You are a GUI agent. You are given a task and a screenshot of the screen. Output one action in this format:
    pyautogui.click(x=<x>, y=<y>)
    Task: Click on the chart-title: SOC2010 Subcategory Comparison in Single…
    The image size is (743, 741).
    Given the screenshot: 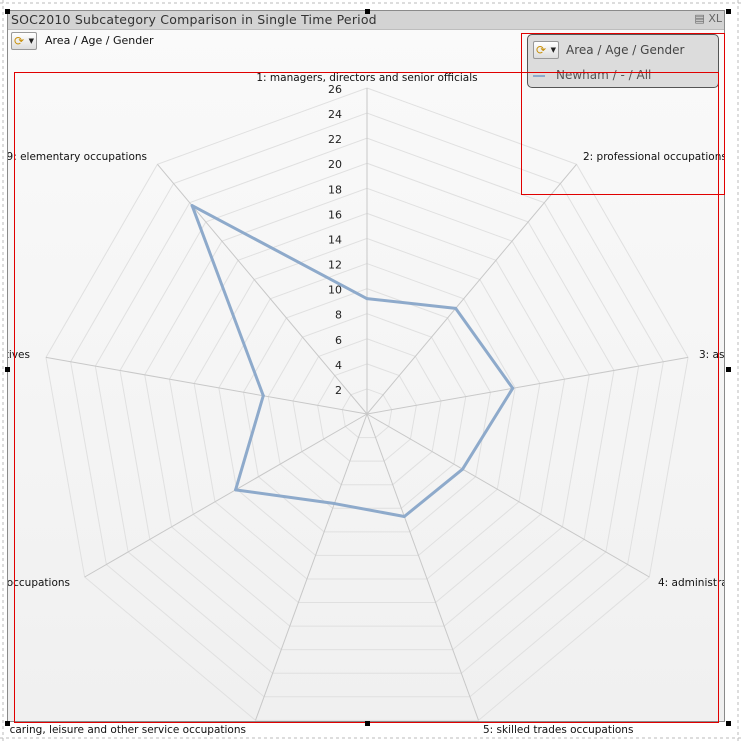 What is the action you would take?
    pyautogui.click(x=194, y=19)
    